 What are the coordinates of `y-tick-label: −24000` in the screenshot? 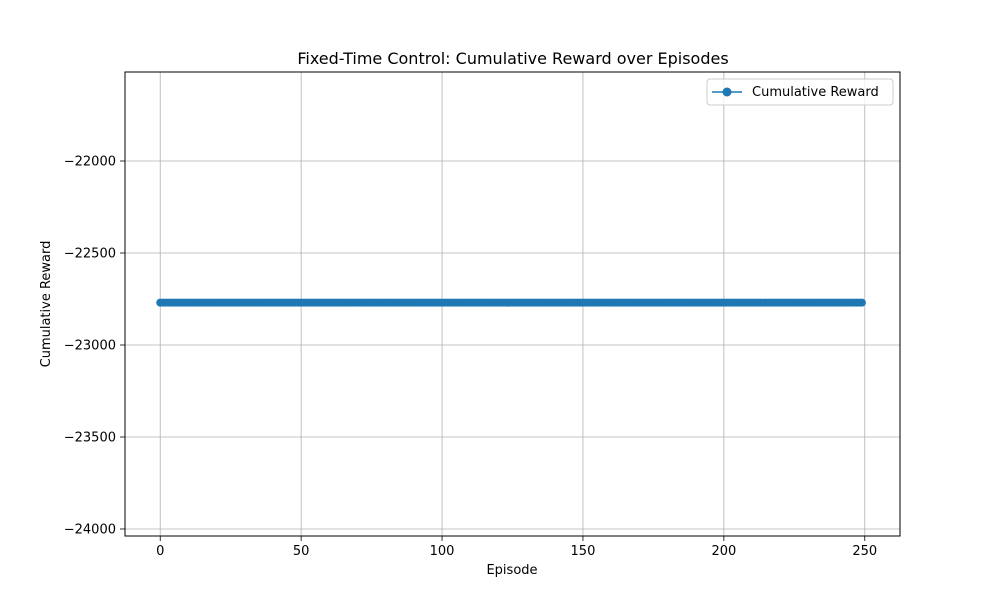 It's located at (90, 530).